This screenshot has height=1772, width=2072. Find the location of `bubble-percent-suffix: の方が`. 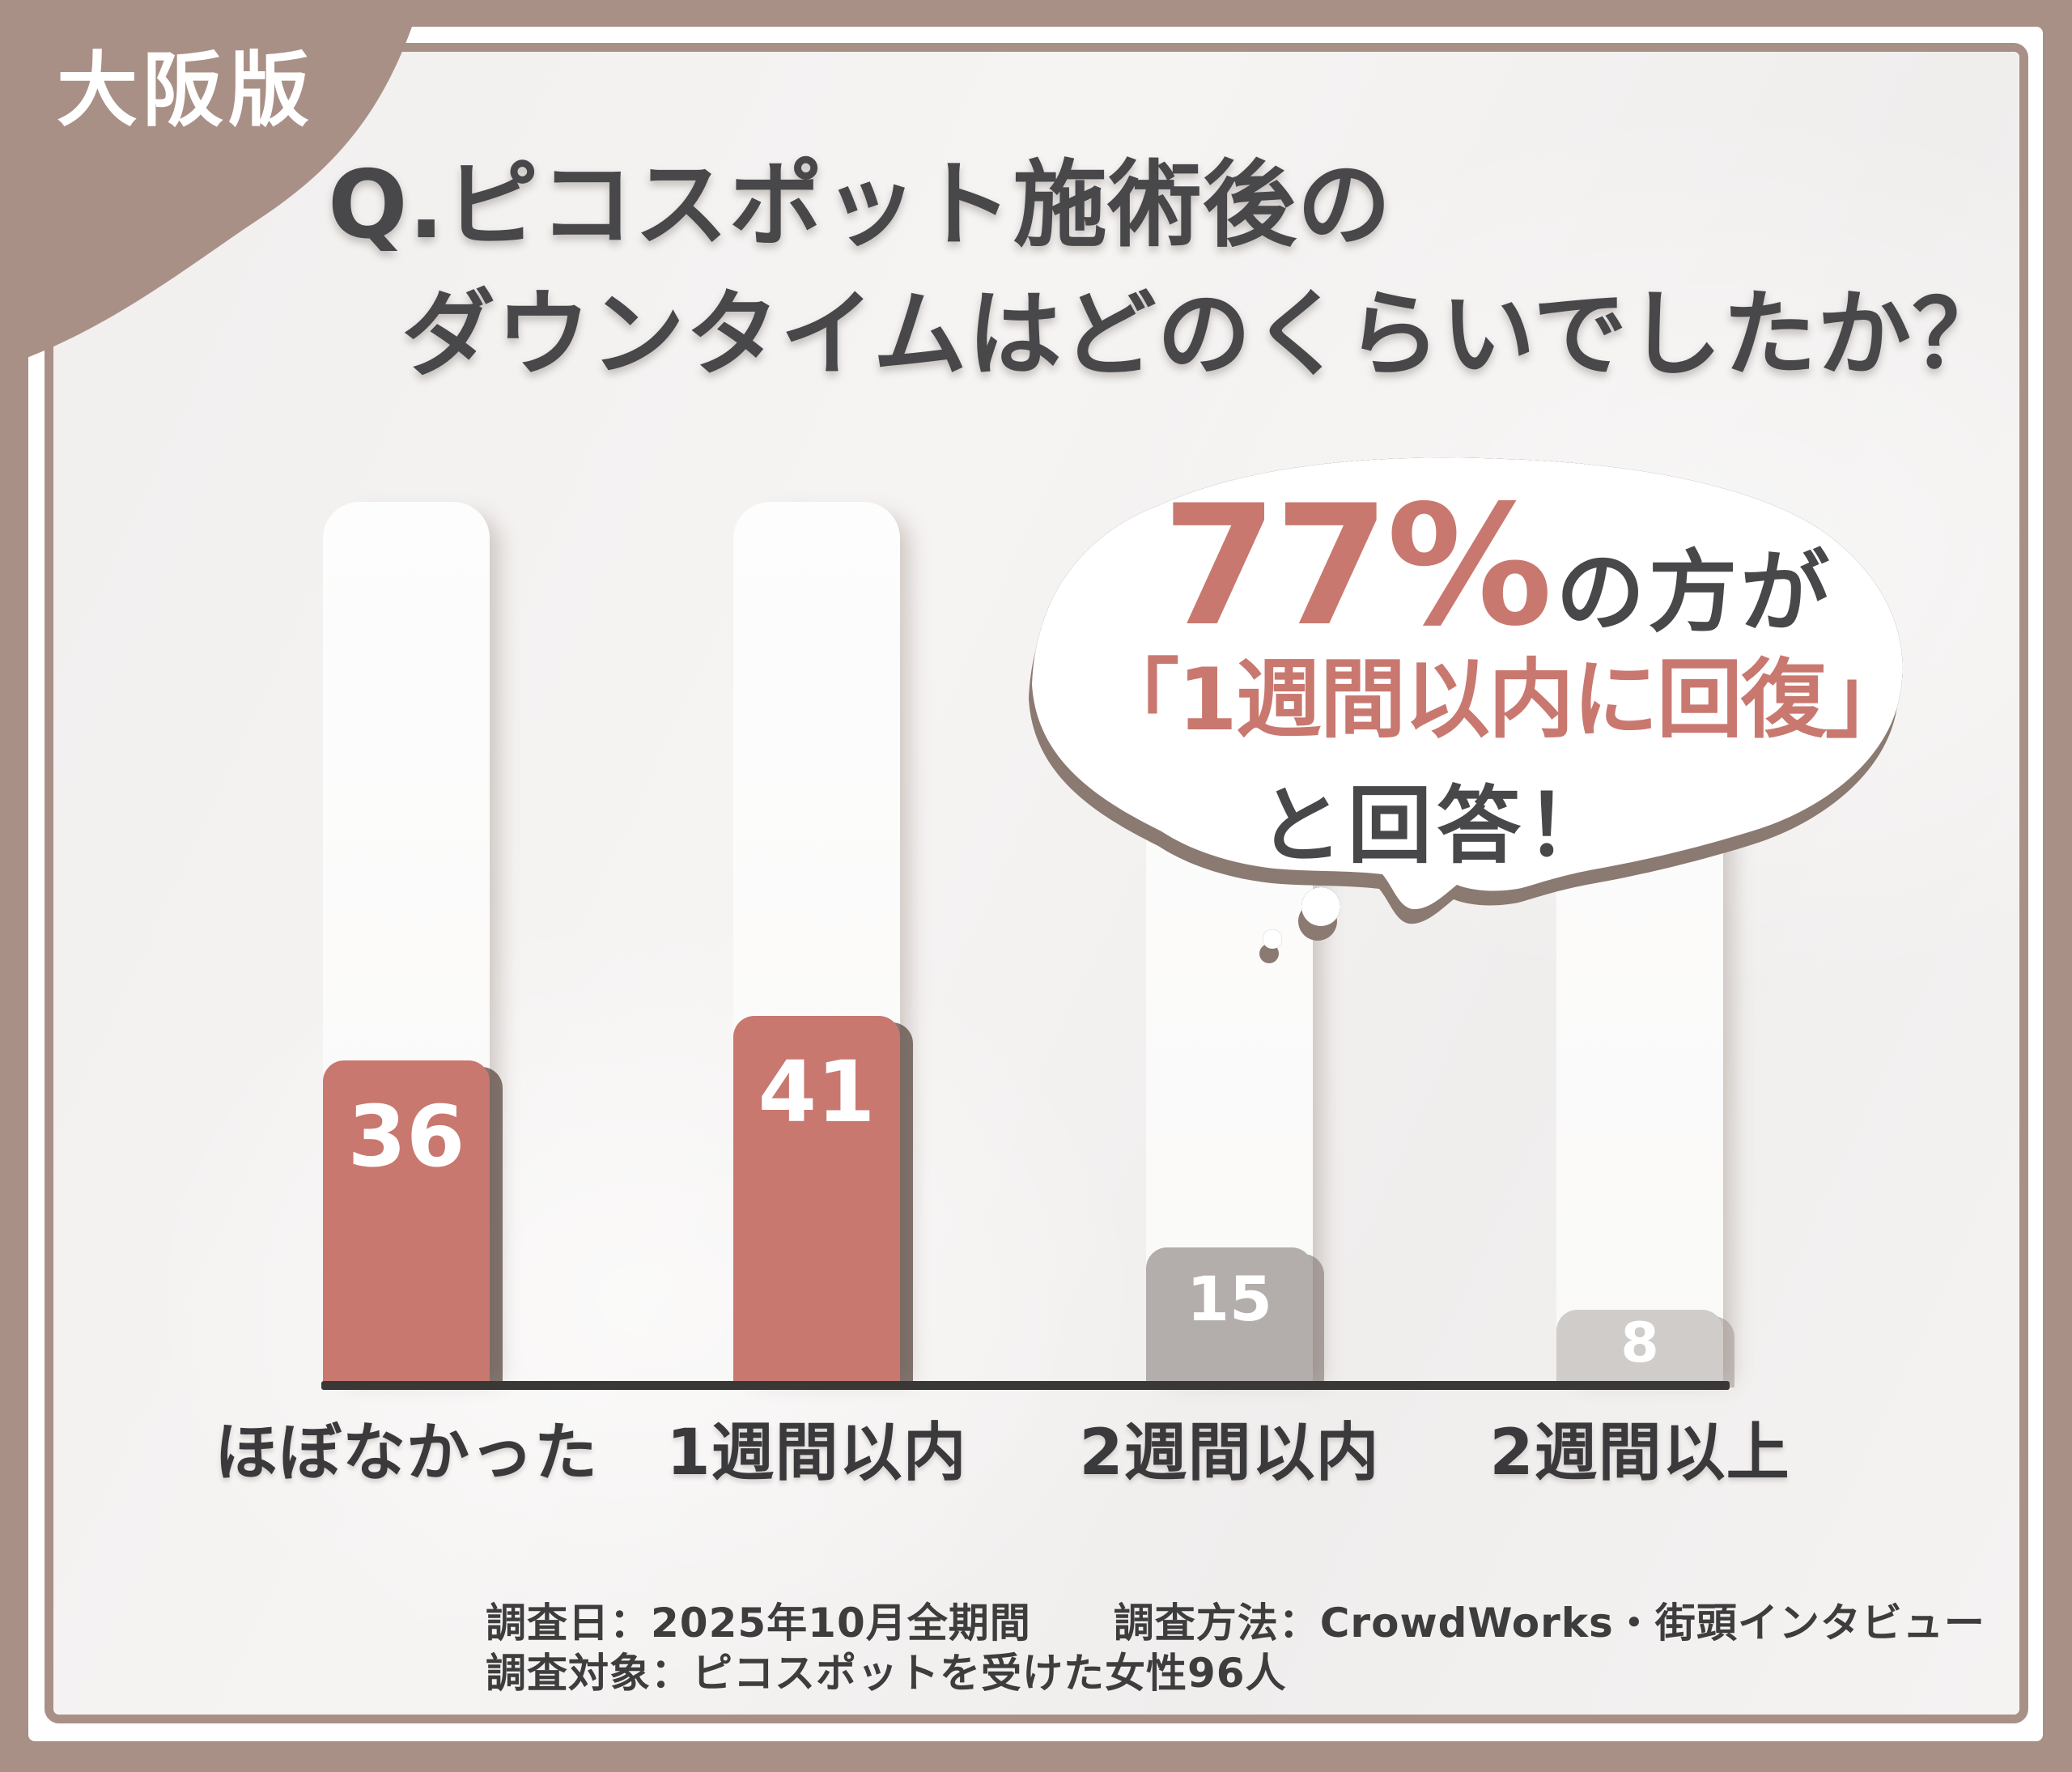

bubble-percent-suffix: の方が is located at coordinates (1694, 593).